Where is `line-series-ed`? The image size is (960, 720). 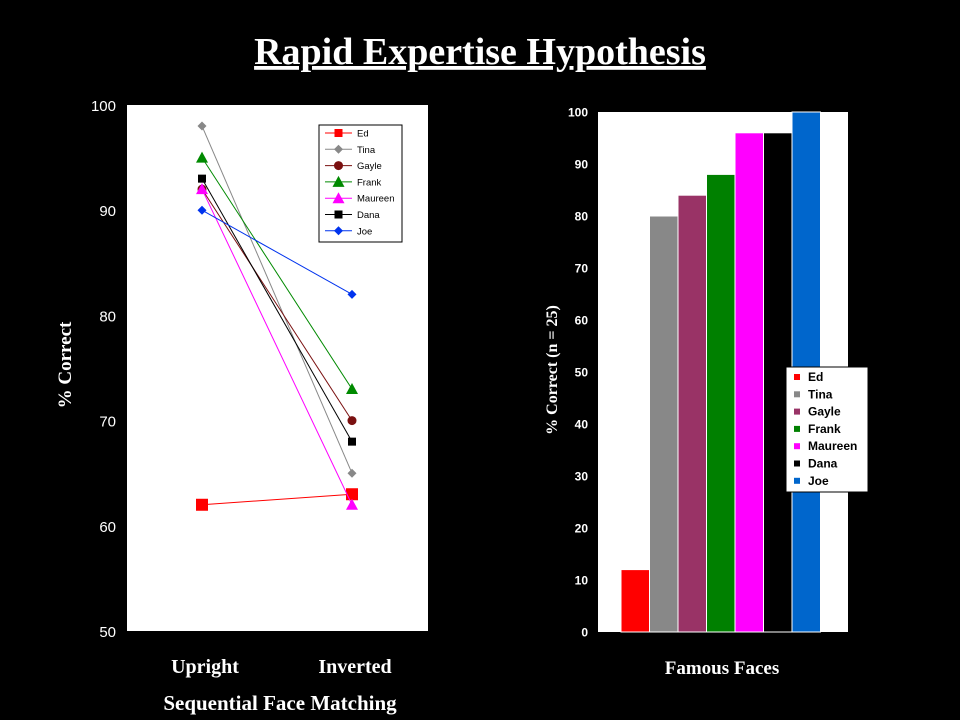
line-series-ed is located at coordinates (277, 499).